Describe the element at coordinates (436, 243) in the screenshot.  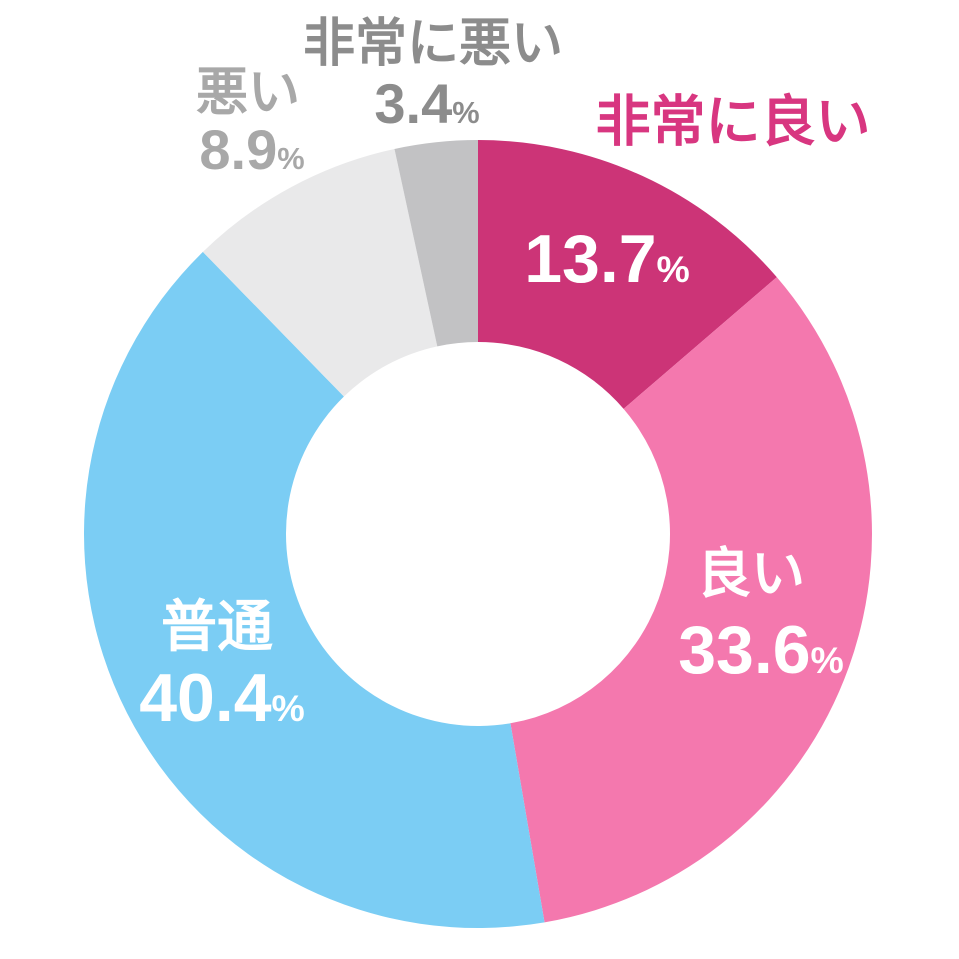
I see `pie-slice-very-bad` at that location.